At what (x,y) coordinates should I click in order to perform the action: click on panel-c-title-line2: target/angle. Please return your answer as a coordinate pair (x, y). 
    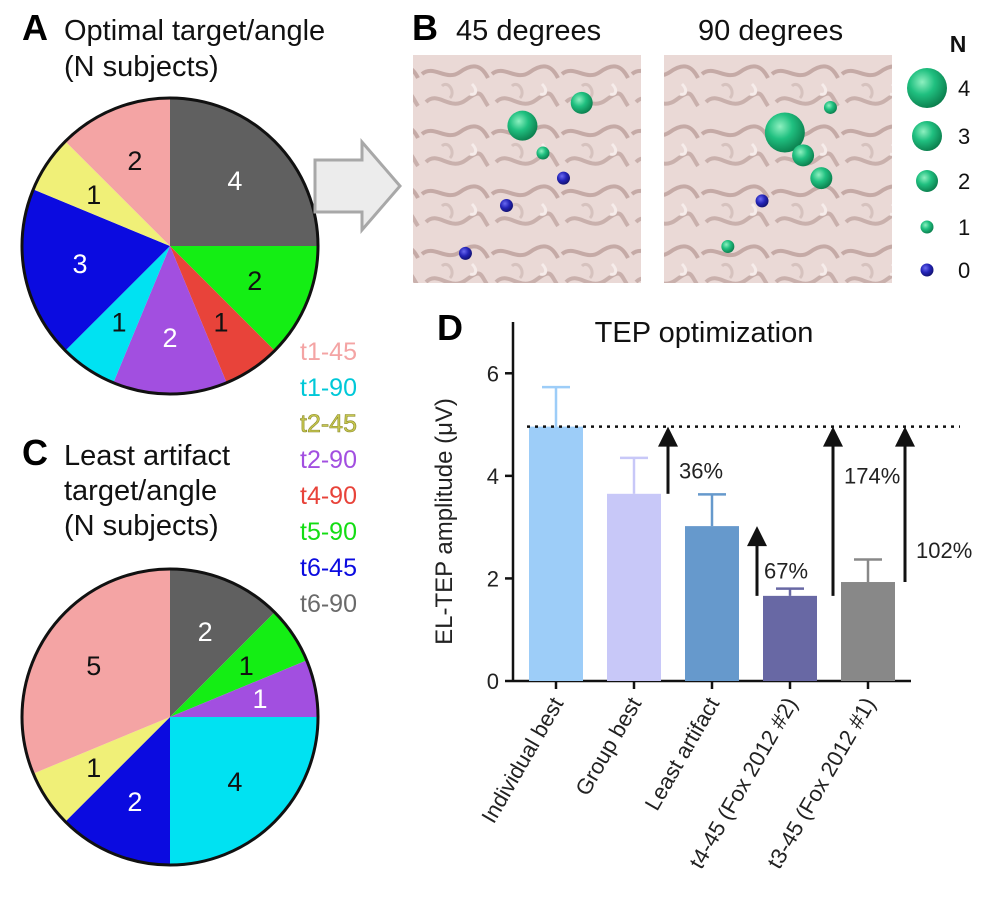
    Looking at the image, I should click on (140, 491).